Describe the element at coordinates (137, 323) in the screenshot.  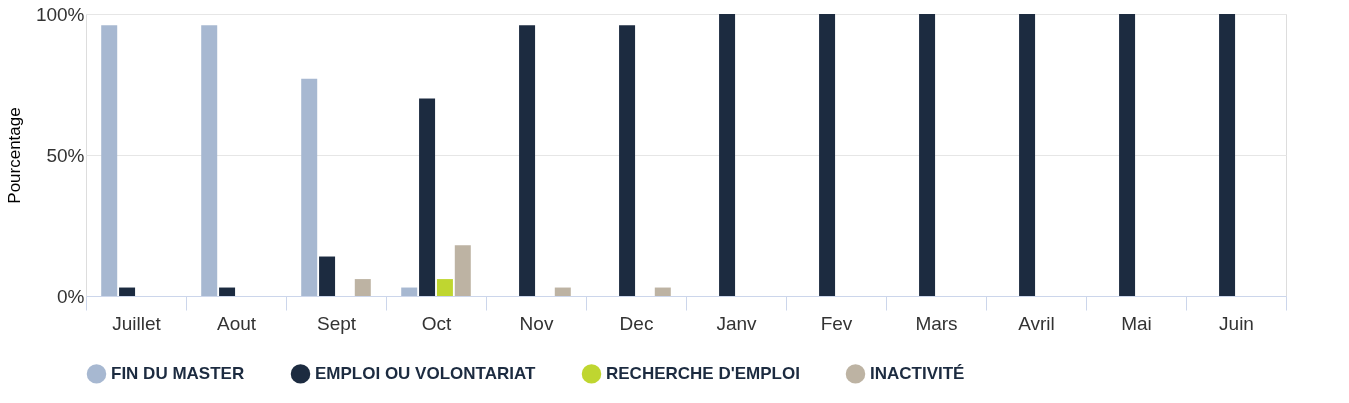
I see `x-tick-label: Juillet` at that location.